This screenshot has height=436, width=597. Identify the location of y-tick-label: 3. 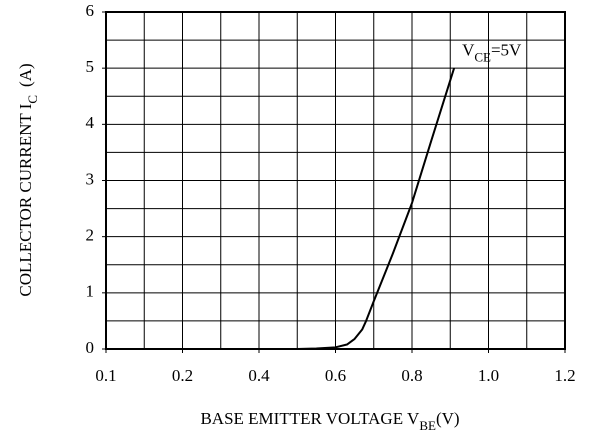
(90, 178).